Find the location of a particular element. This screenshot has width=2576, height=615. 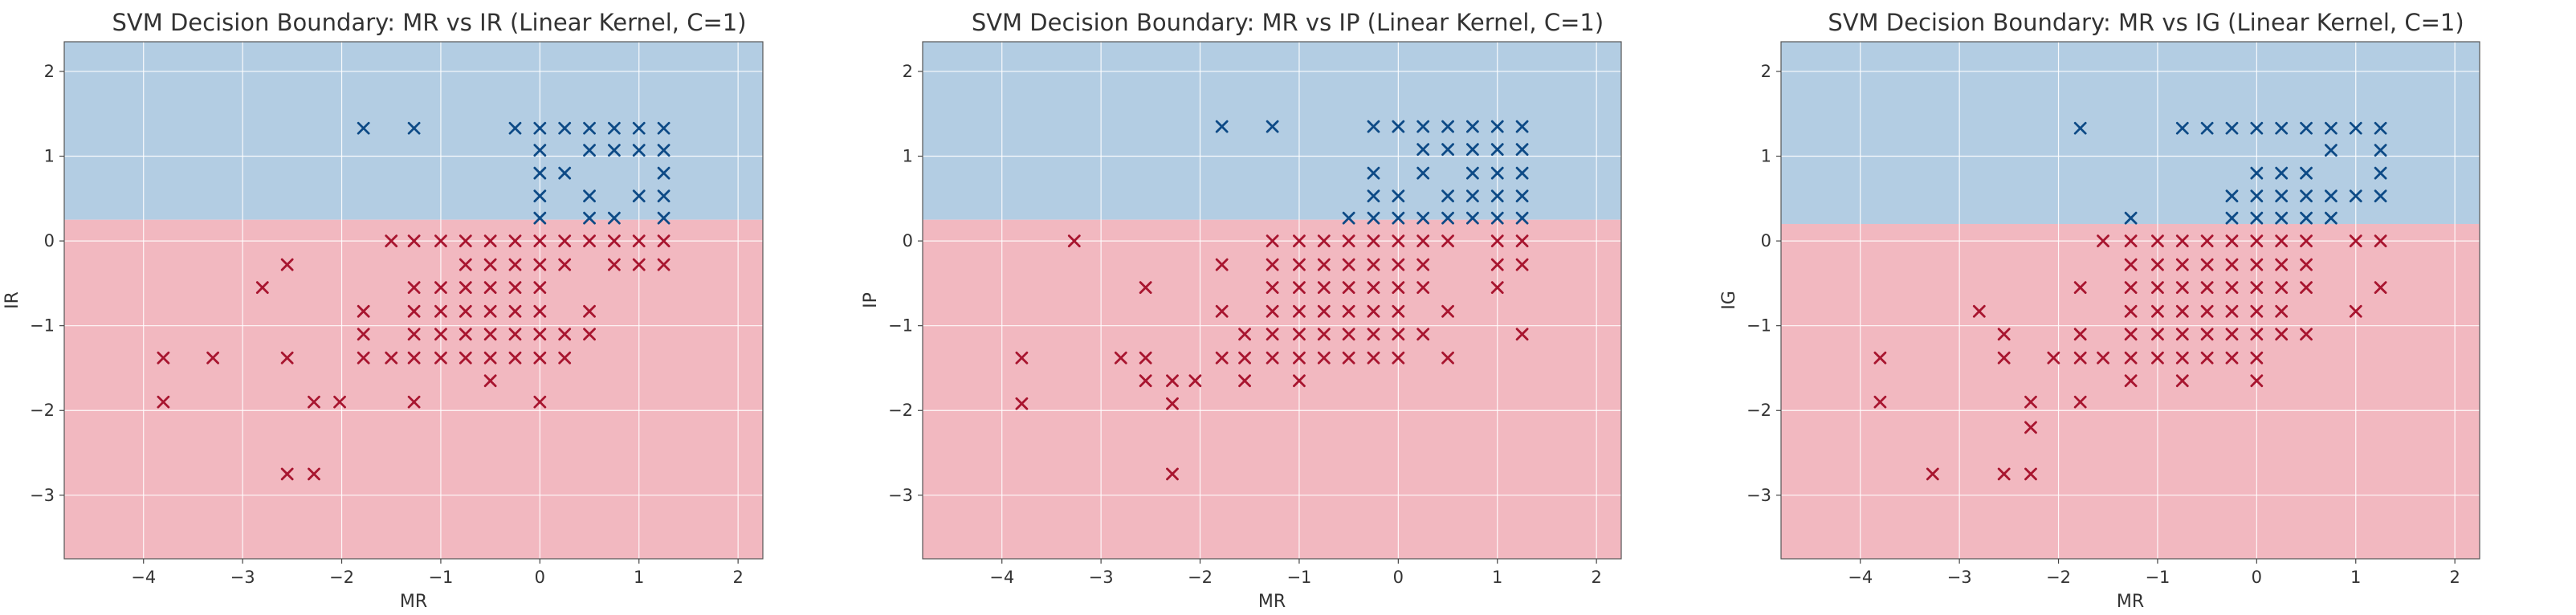

x-axis-label: MR is located at coordinates (2130, 602).